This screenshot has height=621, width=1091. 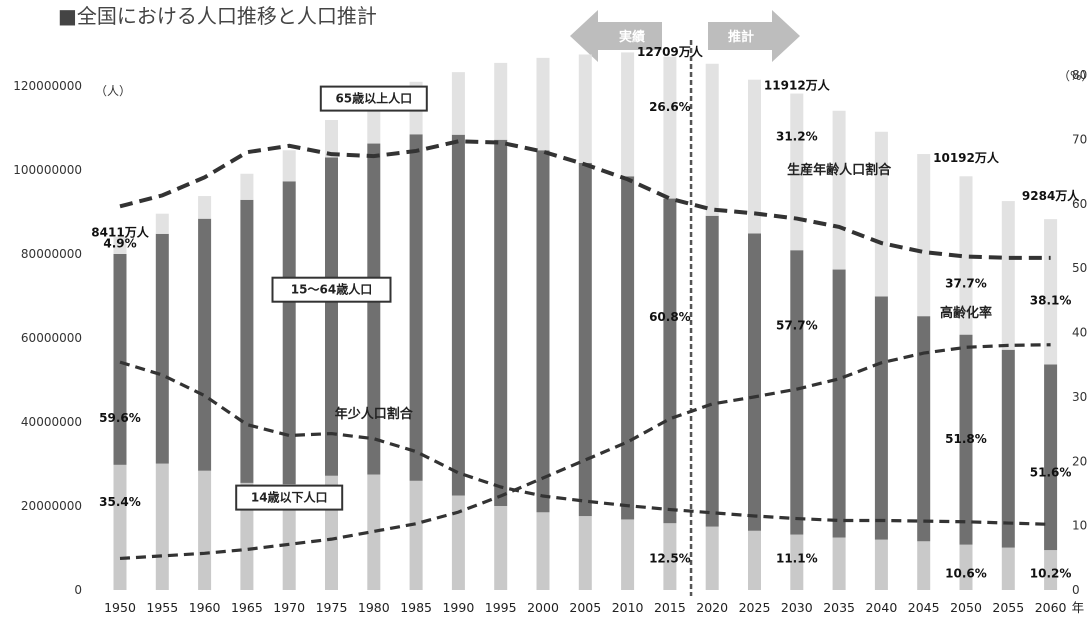 What do you see at coordinates (1051, 300) in the screenshot?
I see `data-label: 38.1%` at bounding box center [1051, 300].